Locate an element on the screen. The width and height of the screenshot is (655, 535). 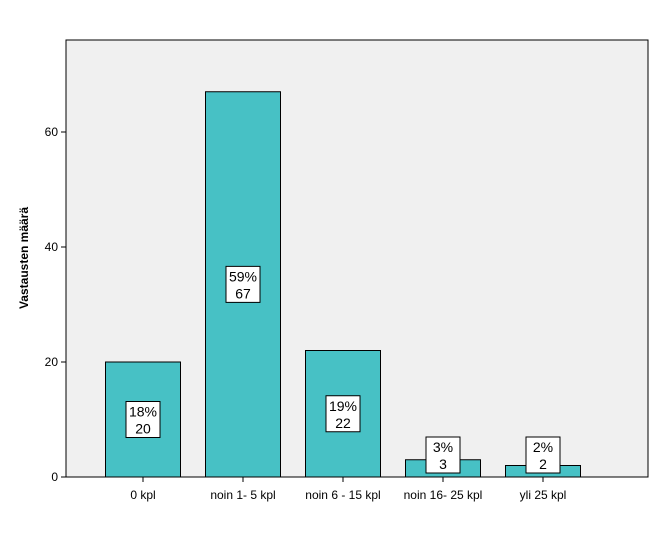
x-tick-label: noin 6 - 15 kpl is located at coordinates (342, 495).